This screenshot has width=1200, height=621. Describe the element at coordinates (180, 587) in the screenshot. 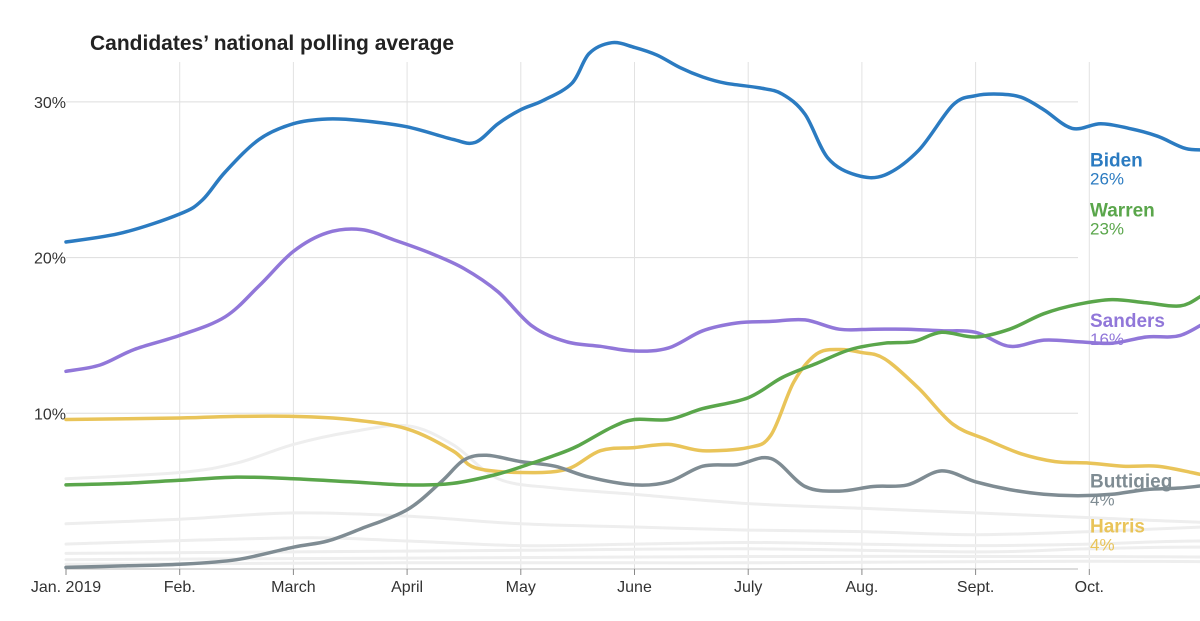

I see `x-tick-label: Feb.` at that location.